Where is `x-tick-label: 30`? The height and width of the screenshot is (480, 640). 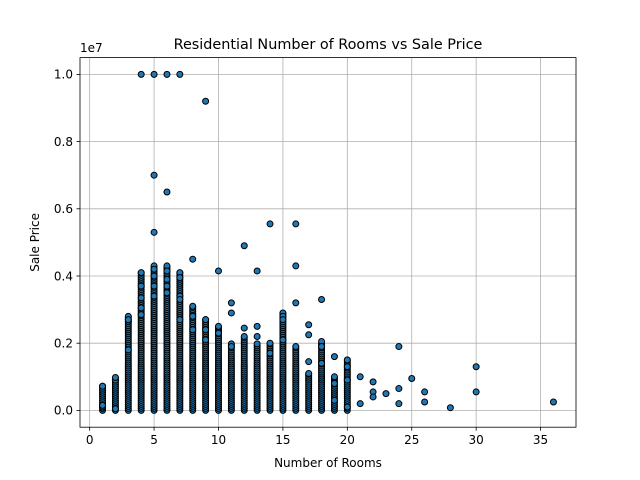 x-tick-label: 30 is located at coordinates (476, 440).